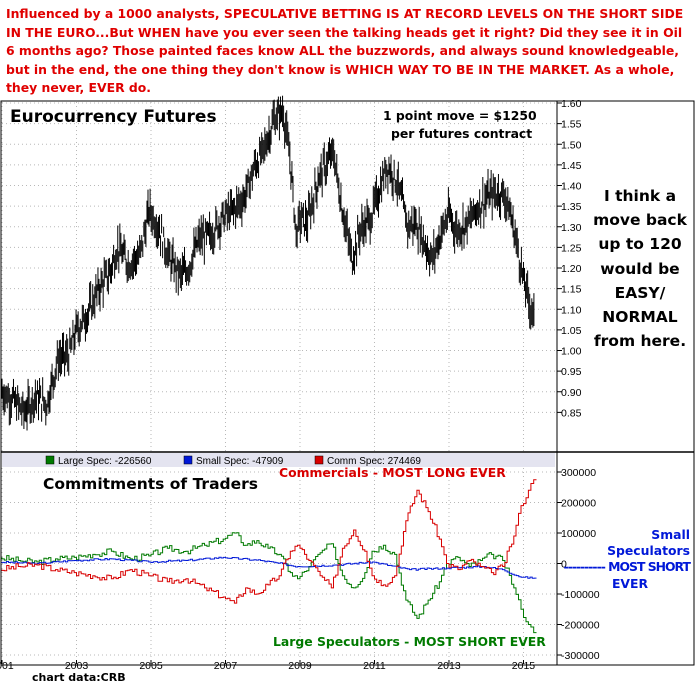 This screenshot has width=695, height=687. What do you see at coordinates (240, 461) in the screenshot?
I see `cot-legend-label: Small Spec: -47909` at bounding box center [240, 461].